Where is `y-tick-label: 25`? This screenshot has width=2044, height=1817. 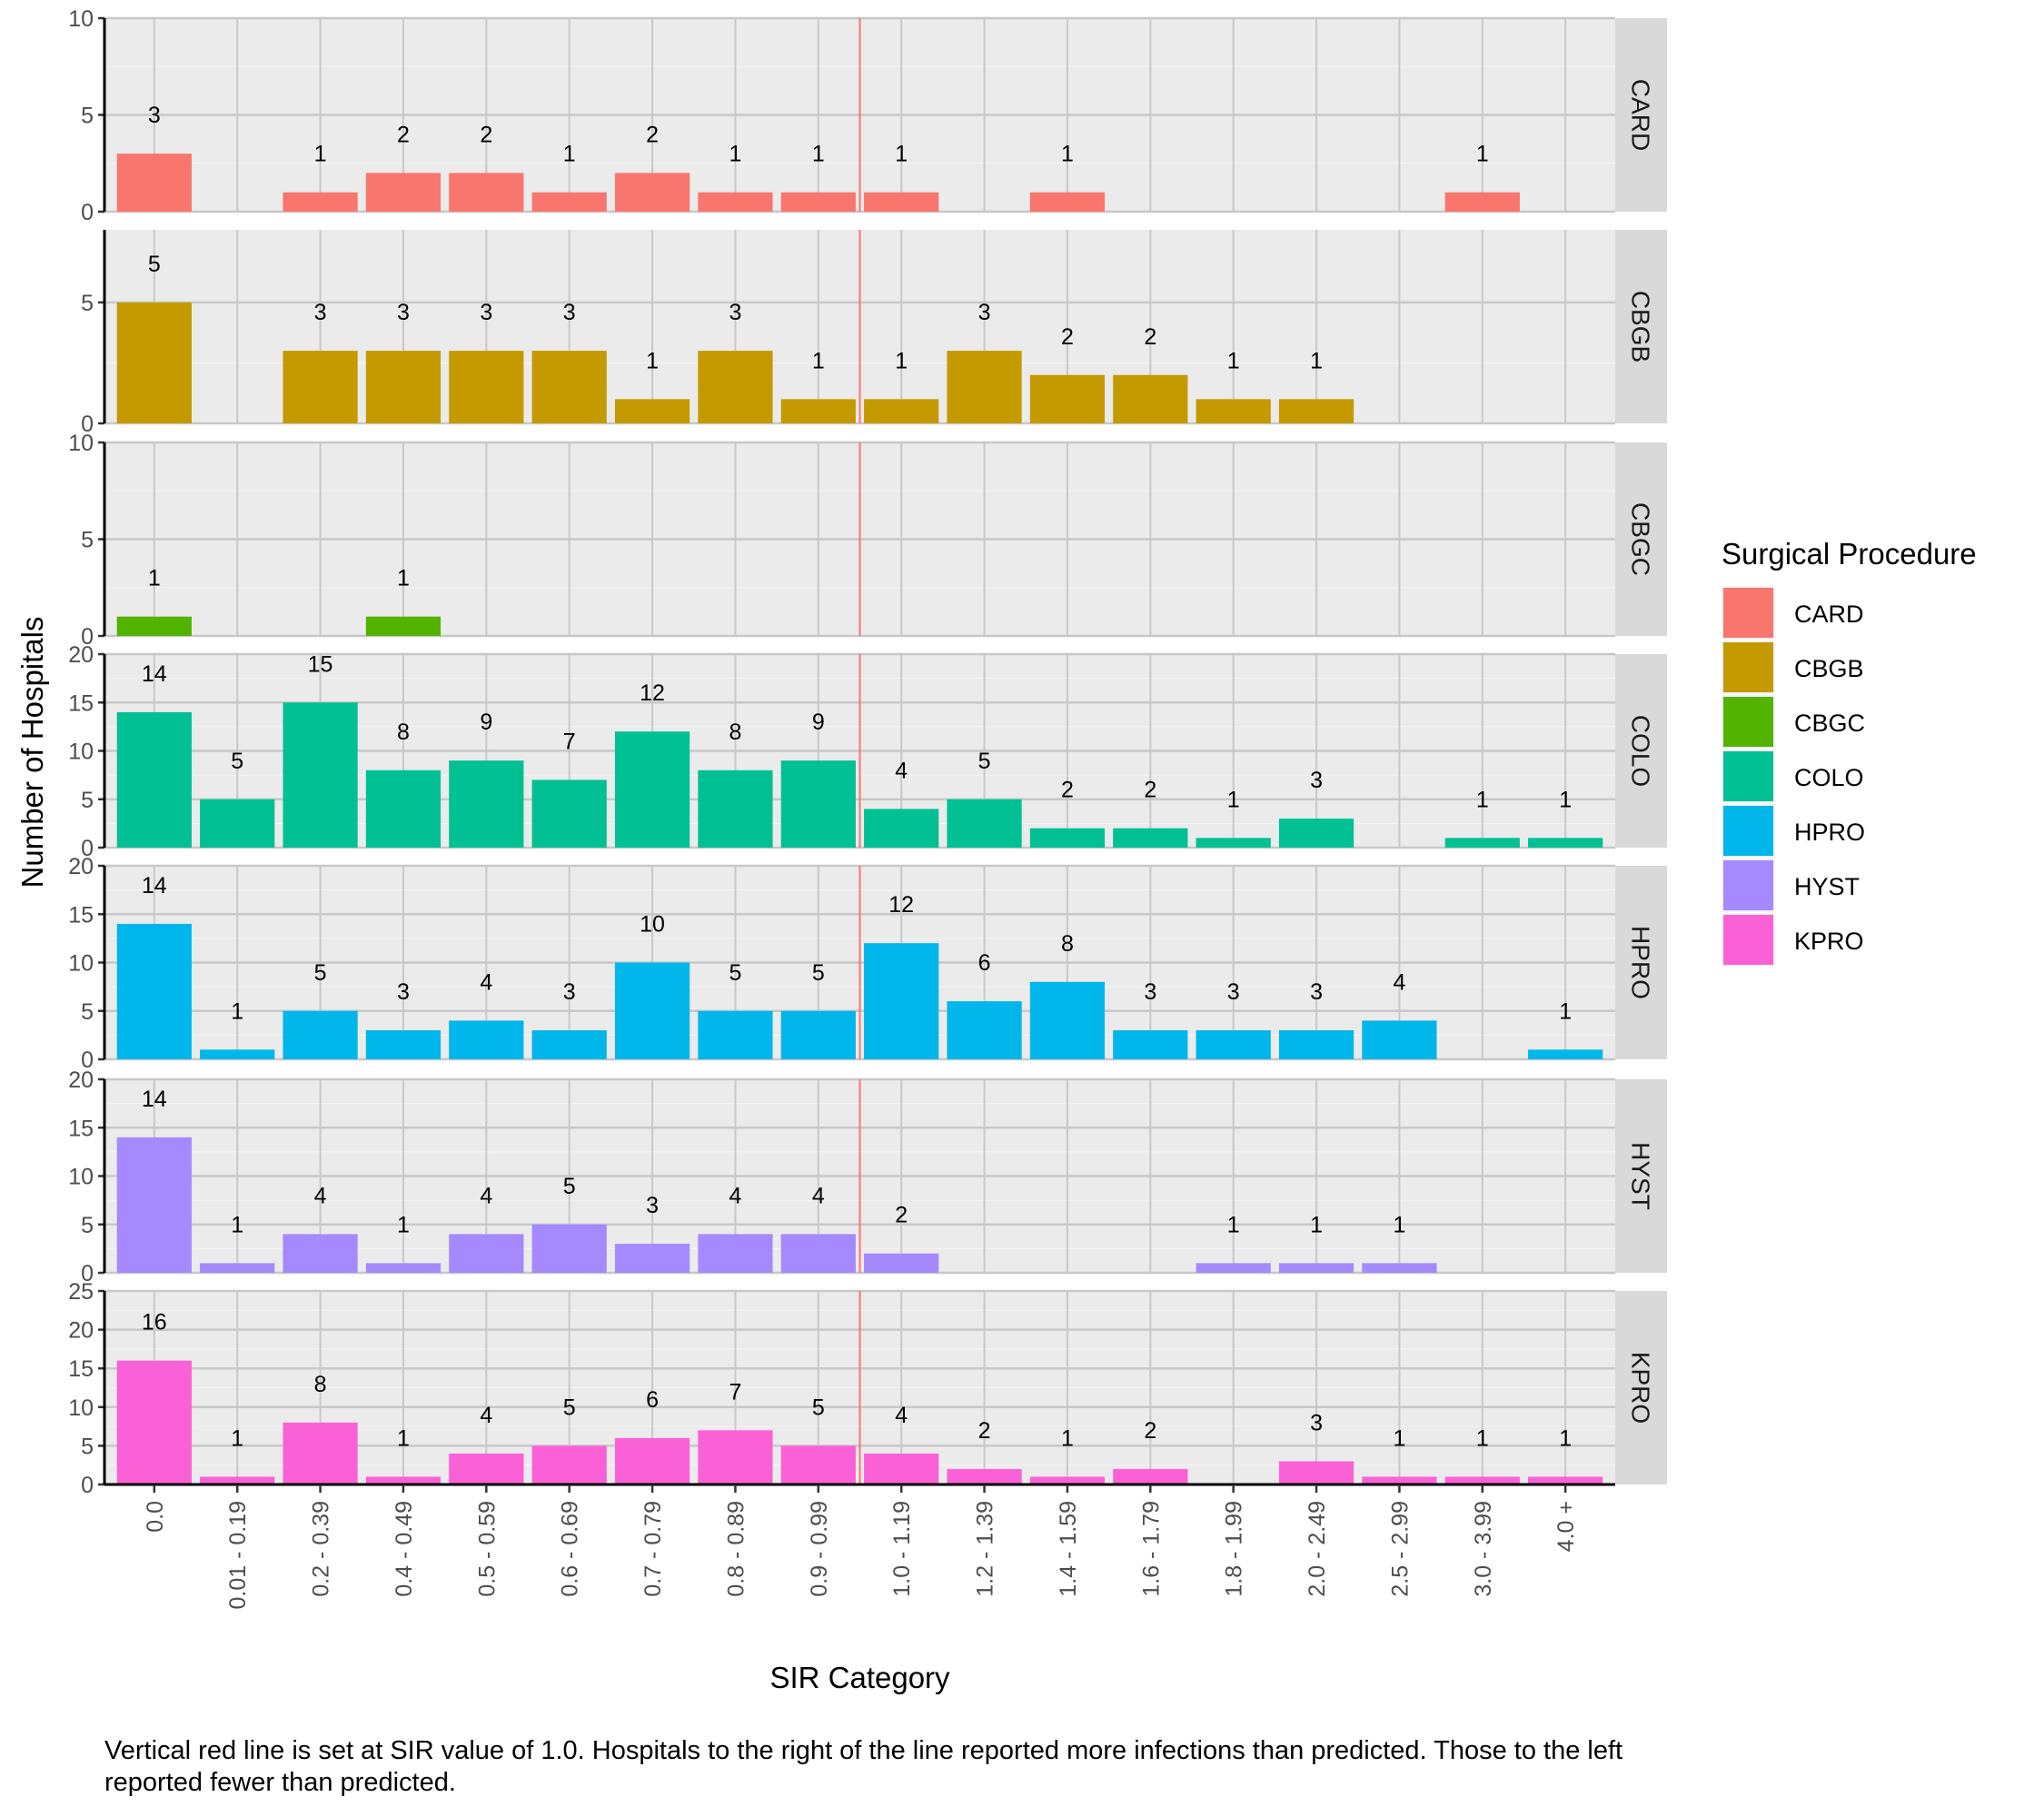 y-tick-label: 25 is located at coordinates (81, 1292).